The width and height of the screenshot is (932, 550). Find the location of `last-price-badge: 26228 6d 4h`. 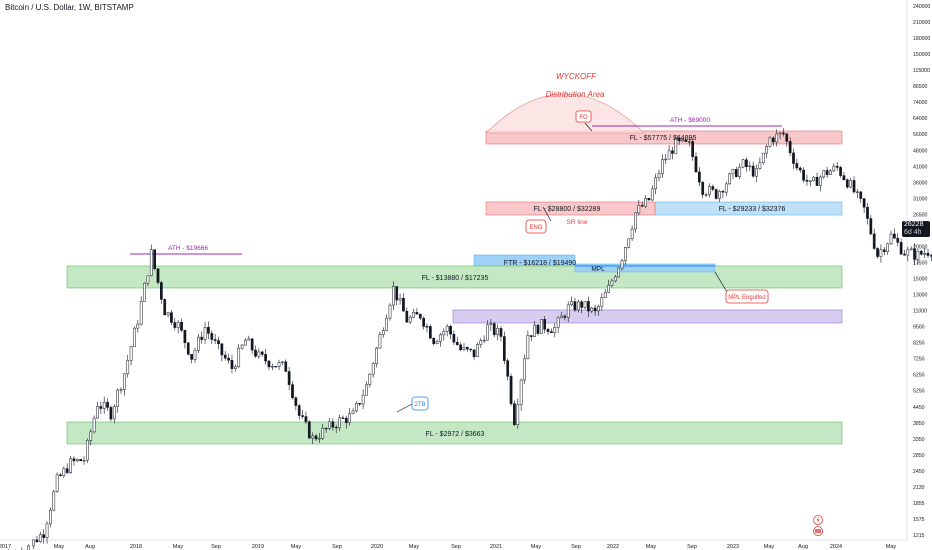

last-price-badge: 26228 6d 4h is located at coordinates (916, 229).